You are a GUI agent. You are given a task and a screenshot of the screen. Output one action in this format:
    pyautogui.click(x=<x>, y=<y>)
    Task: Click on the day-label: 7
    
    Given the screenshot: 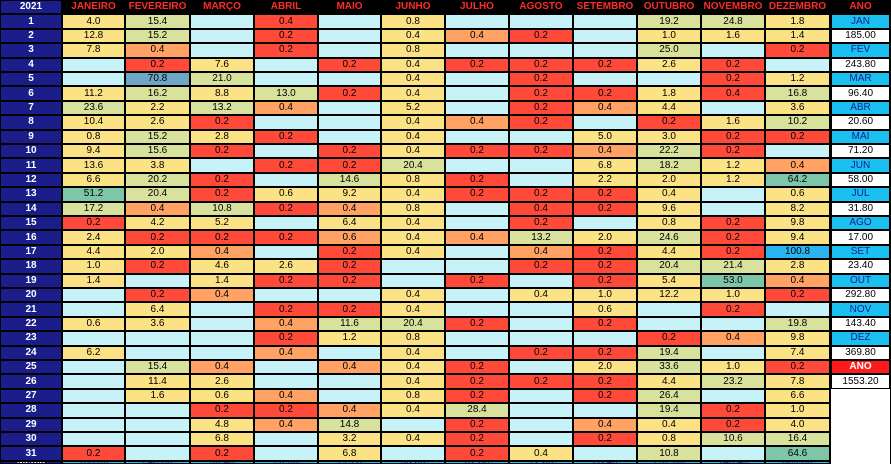 What is the action you would take?
    pyautogui.click(x=31, y=108)
    